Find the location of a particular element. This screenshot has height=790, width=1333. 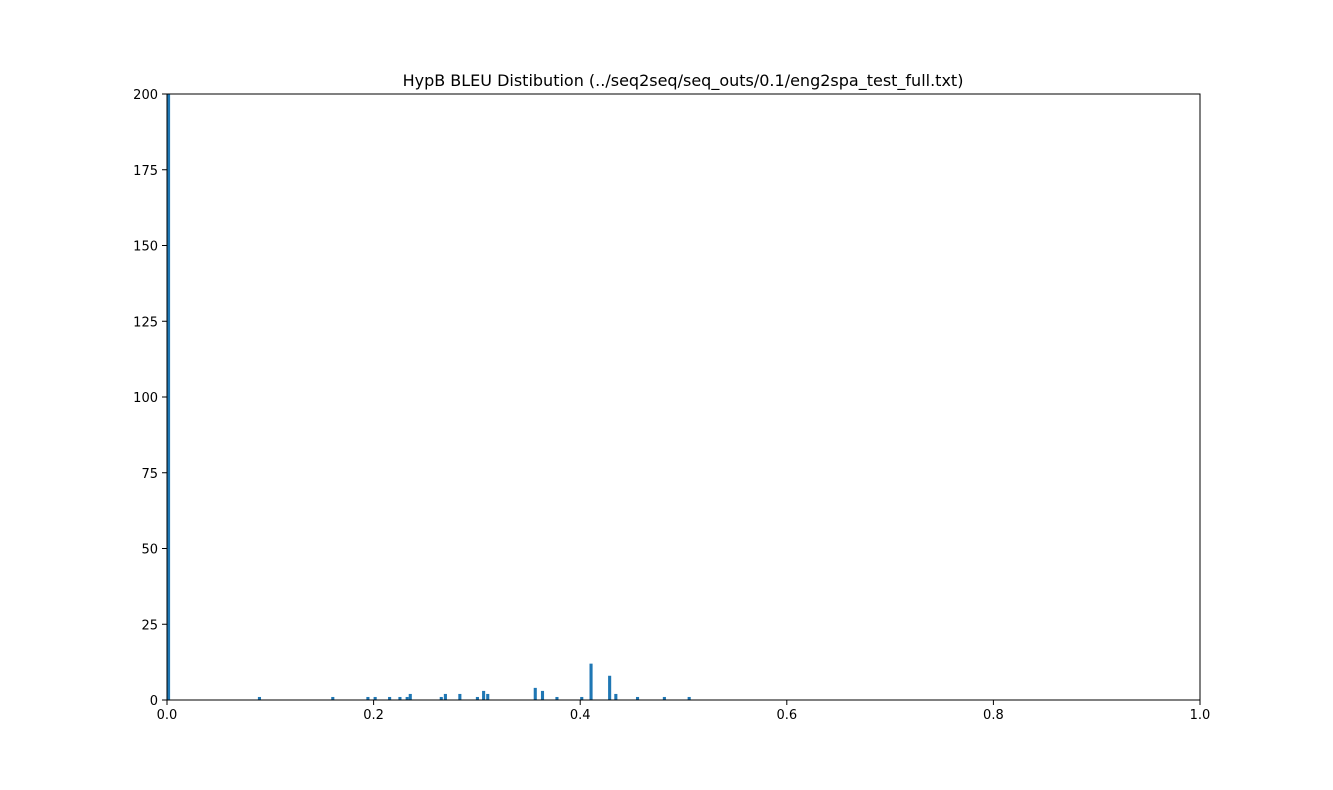

y-tick-label-3: 75 is located at coordinates (149, 474).